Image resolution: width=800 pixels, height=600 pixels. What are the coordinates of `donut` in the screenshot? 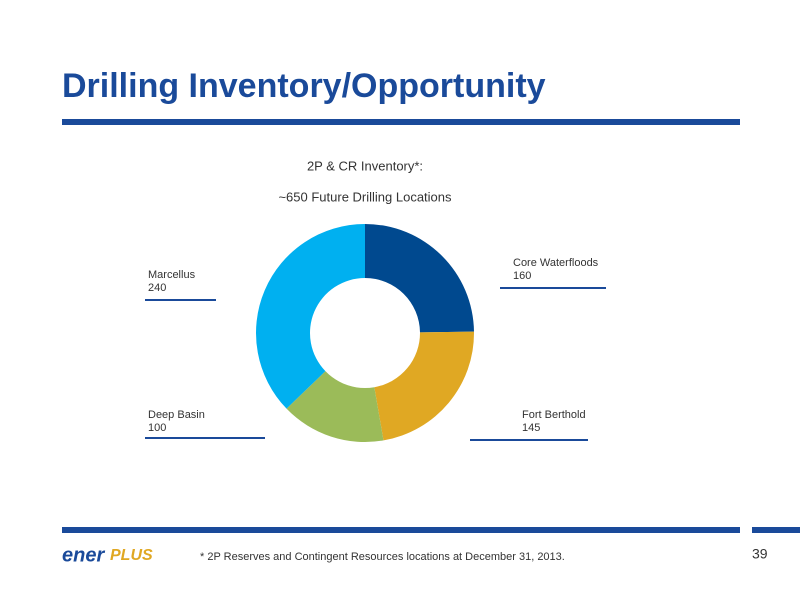 It's located at (365, 333).